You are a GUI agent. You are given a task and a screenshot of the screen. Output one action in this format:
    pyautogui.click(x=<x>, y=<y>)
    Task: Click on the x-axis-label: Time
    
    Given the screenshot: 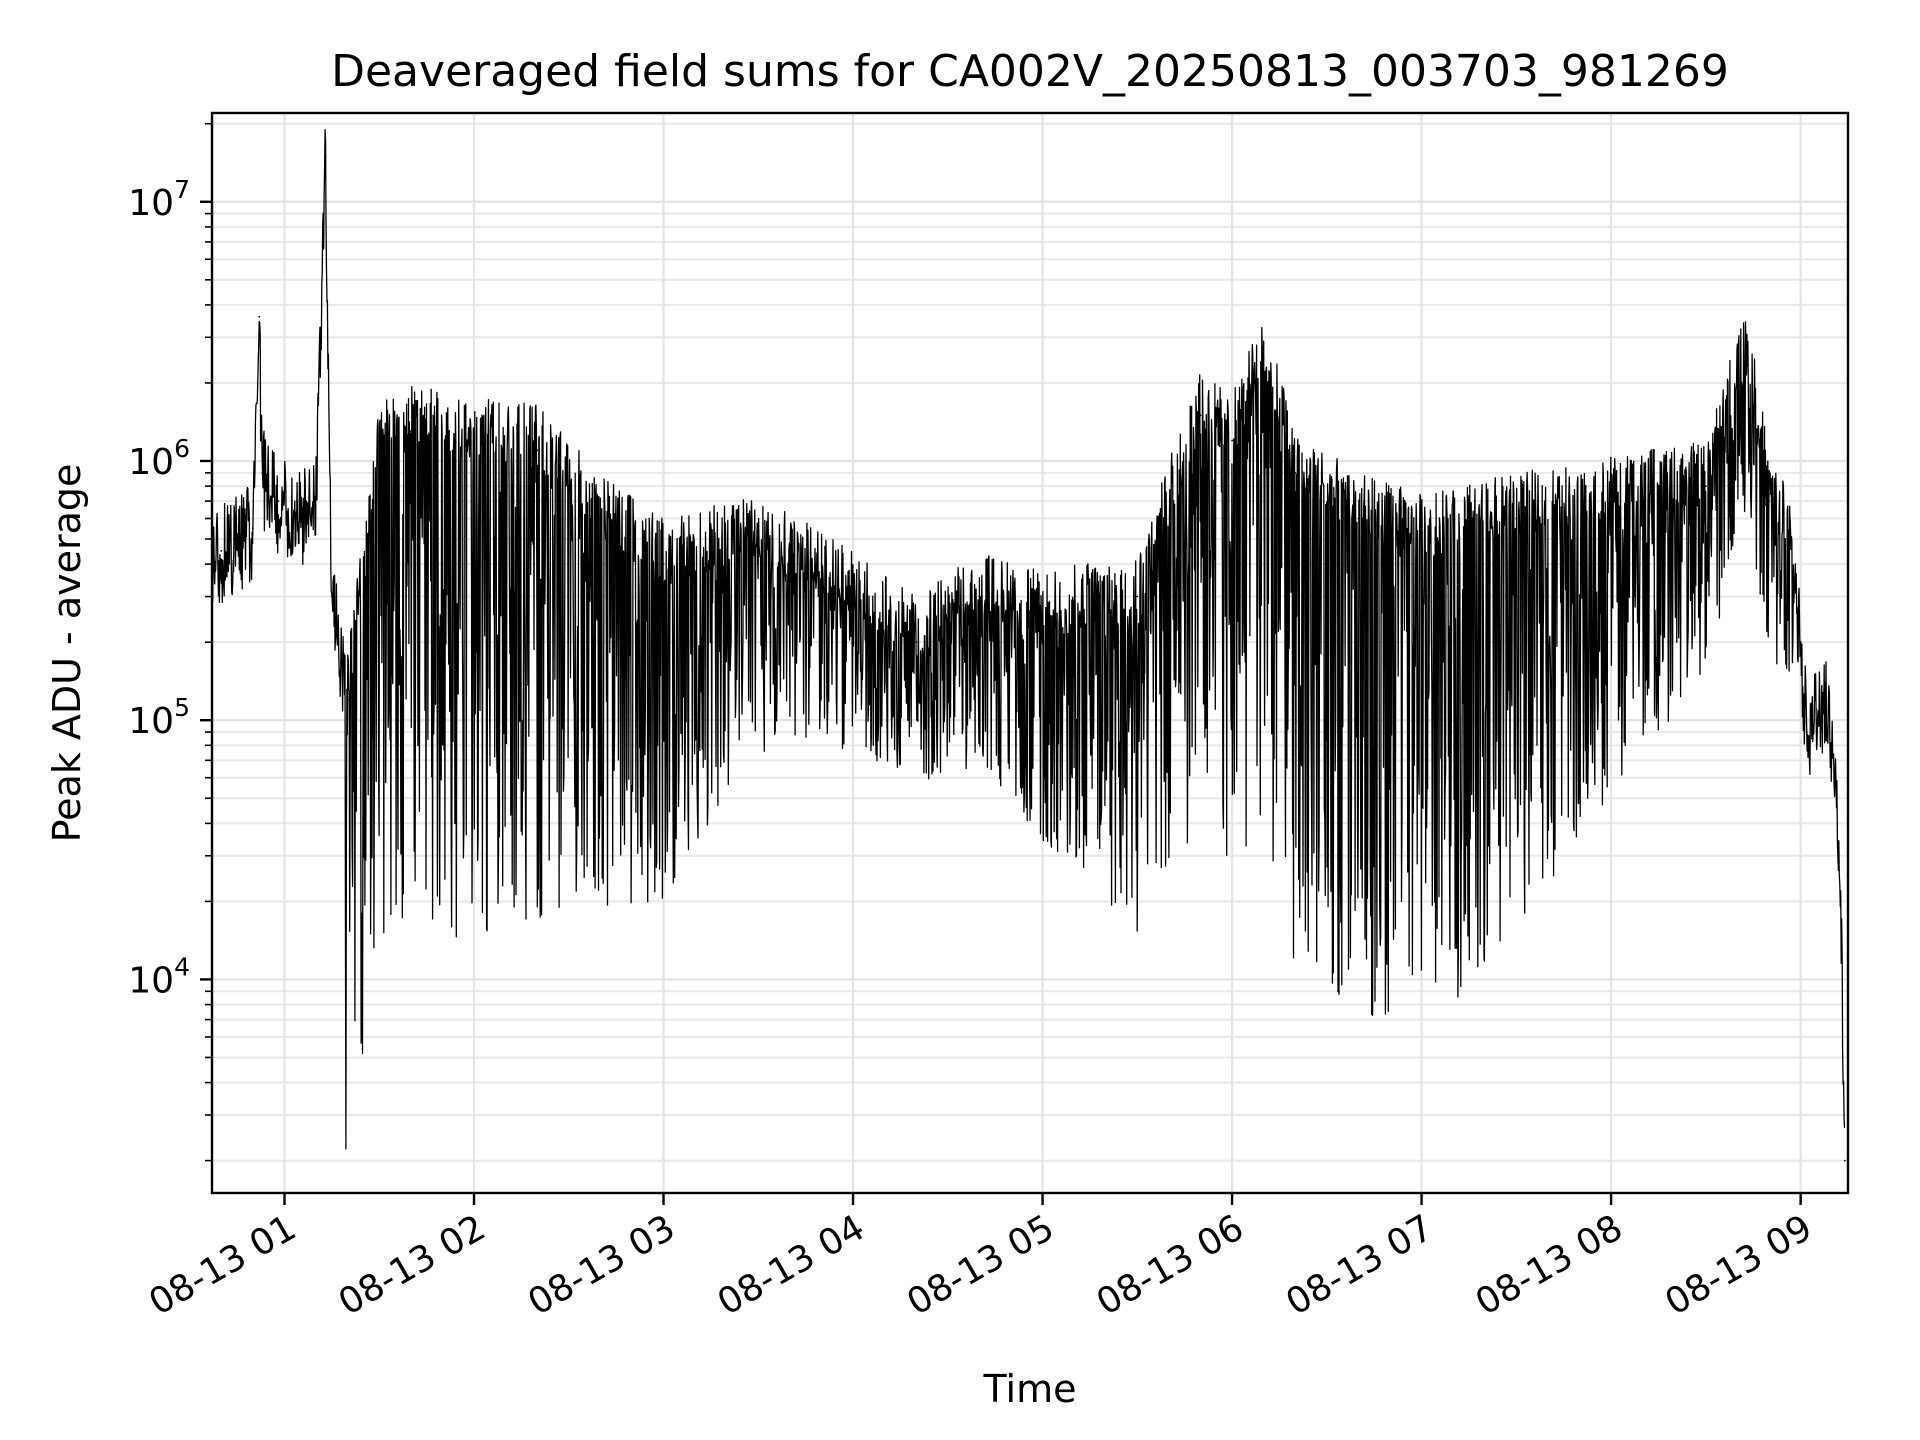 What is the action you would take?
    pyautogui.click(x=1030, y=1389)
    